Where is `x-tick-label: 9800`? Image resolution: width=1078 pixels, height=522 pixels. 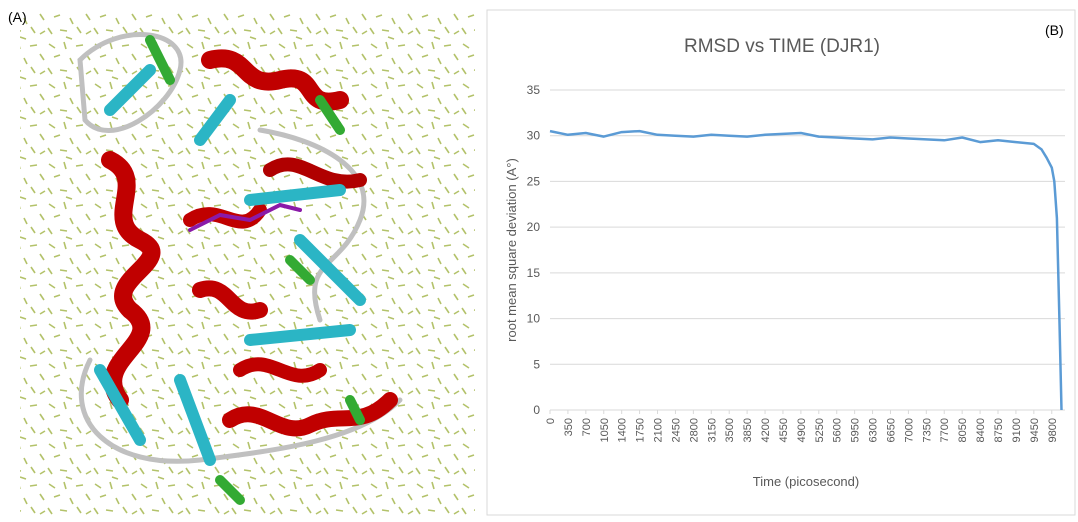
x-tick-label: 9800 is located at coordinates (1053, 430).